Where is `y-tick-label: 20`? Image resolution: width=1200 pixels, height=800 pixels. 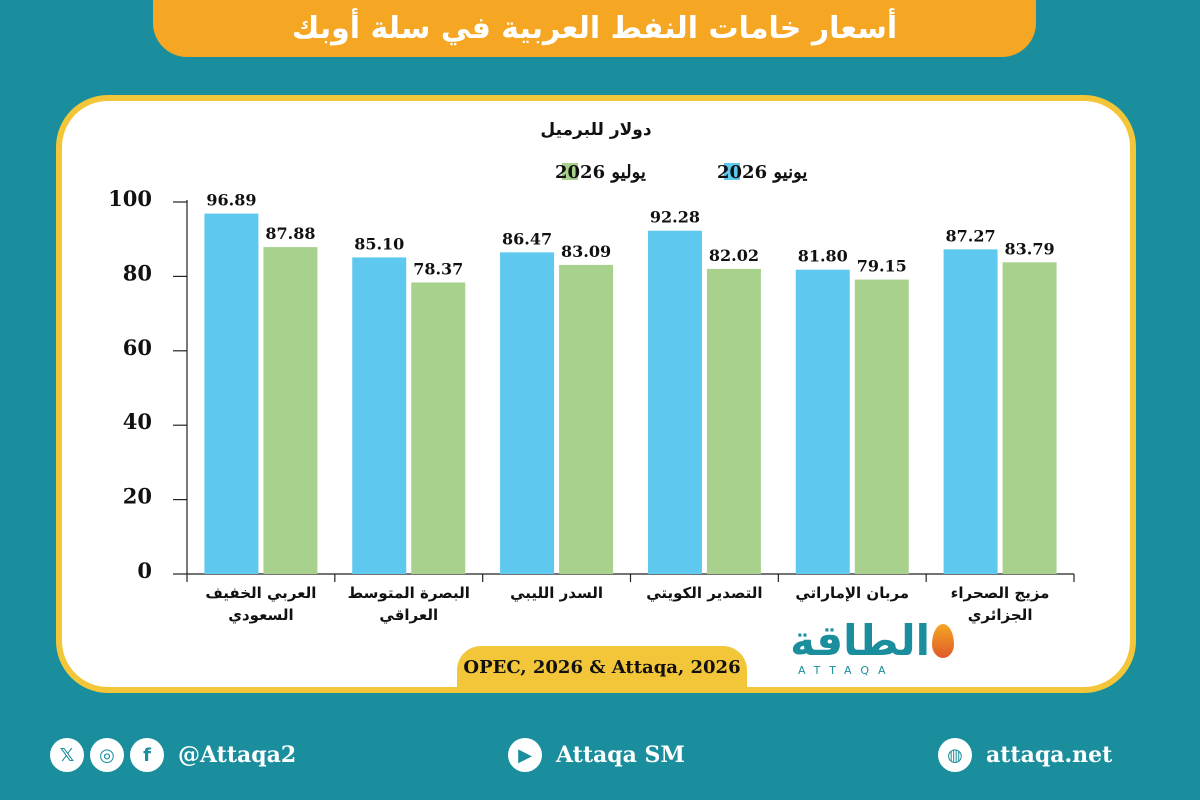 y-tick-label: 20 is located at coordinates (137, 496).